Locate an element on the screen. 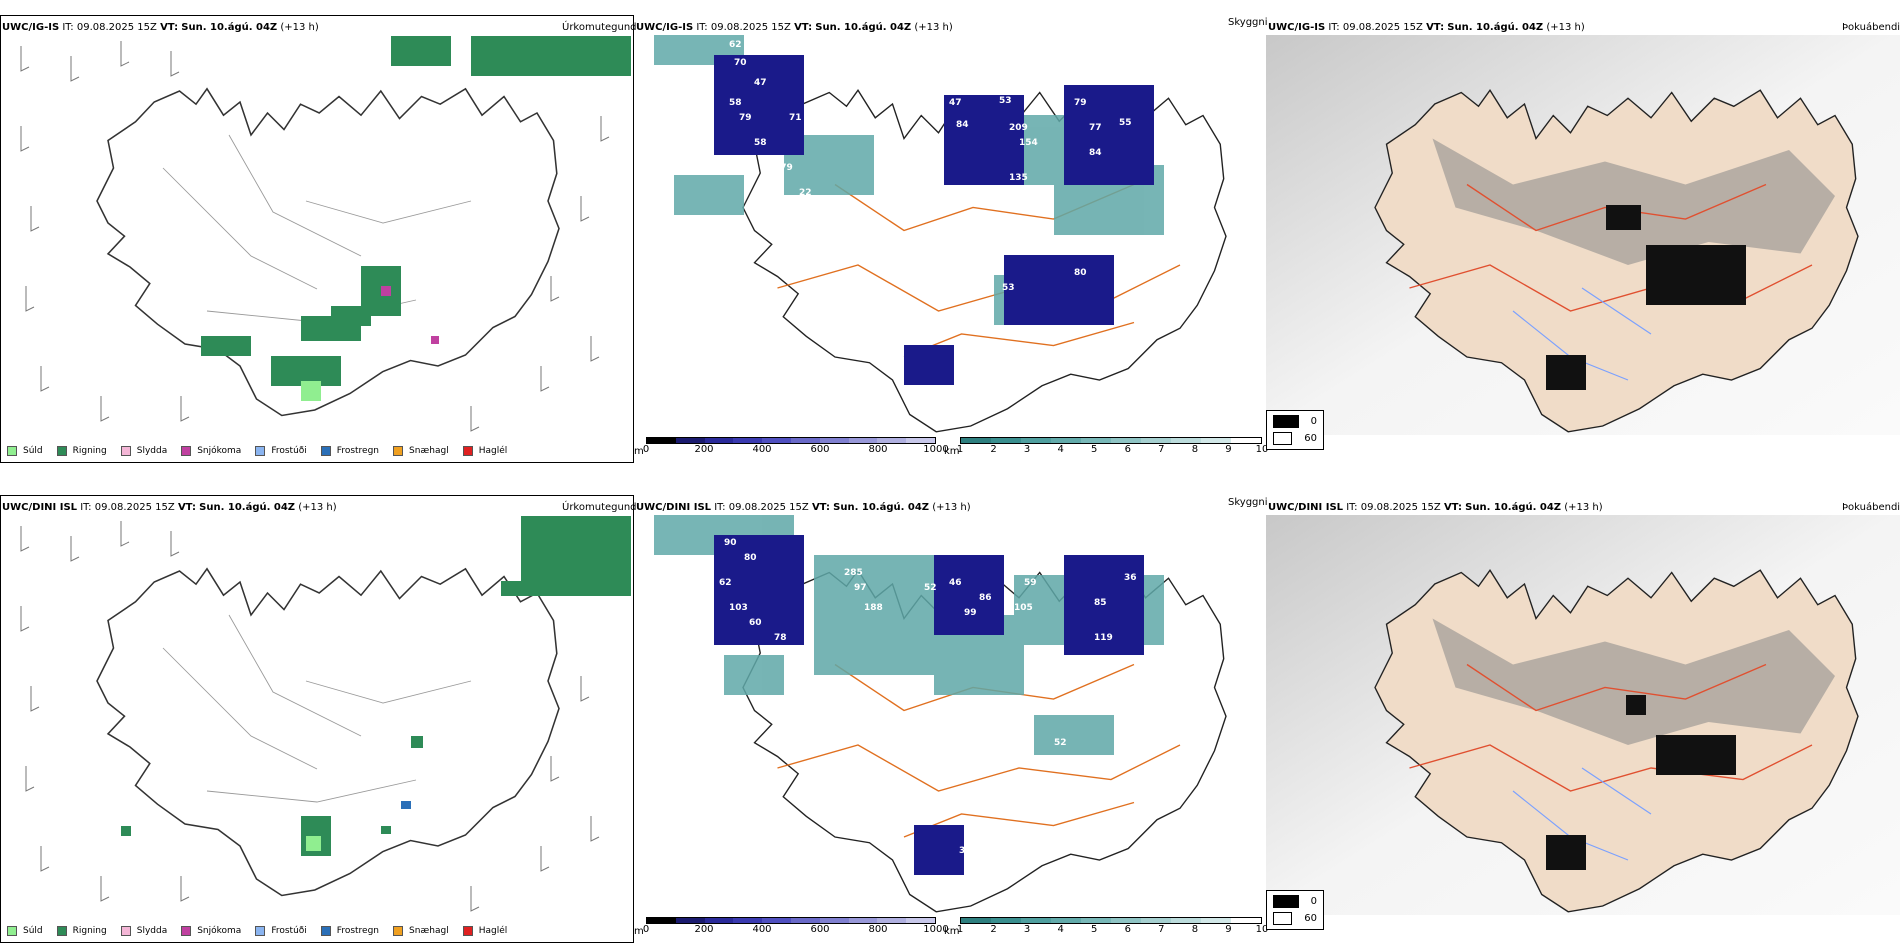 The image size is (1900, 950). legend-label: Frostúði is located at coordinates (289, 451).